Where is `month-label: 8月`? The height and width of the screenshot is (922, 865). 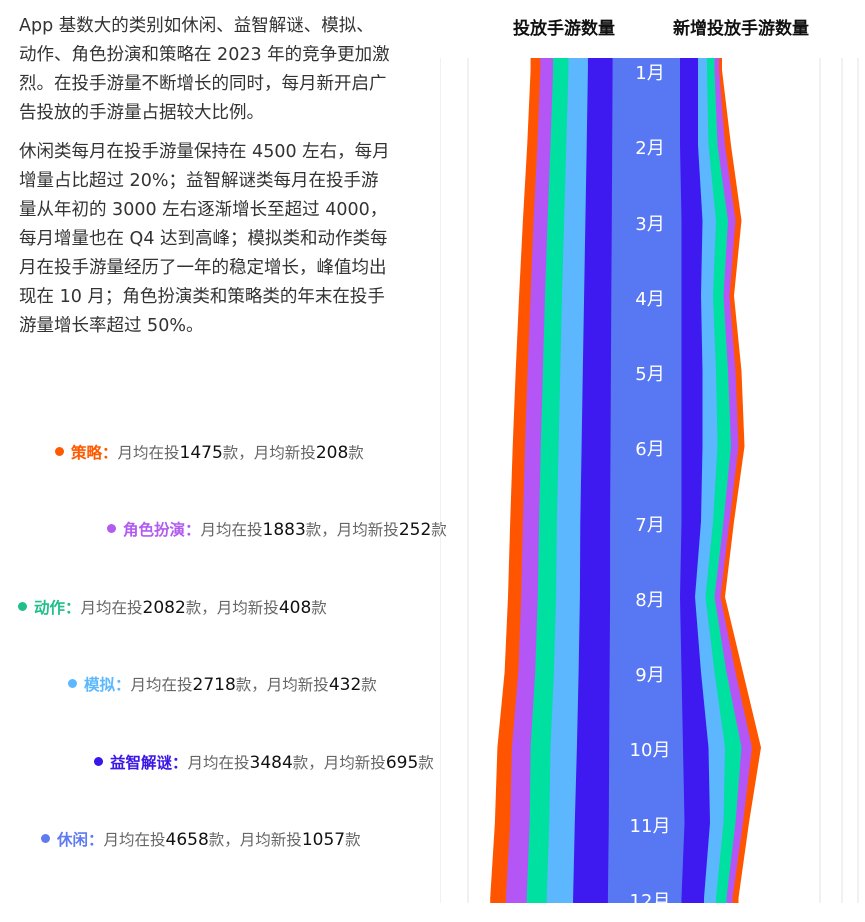 month-label: 8月 is located at coordinates (650, 600).